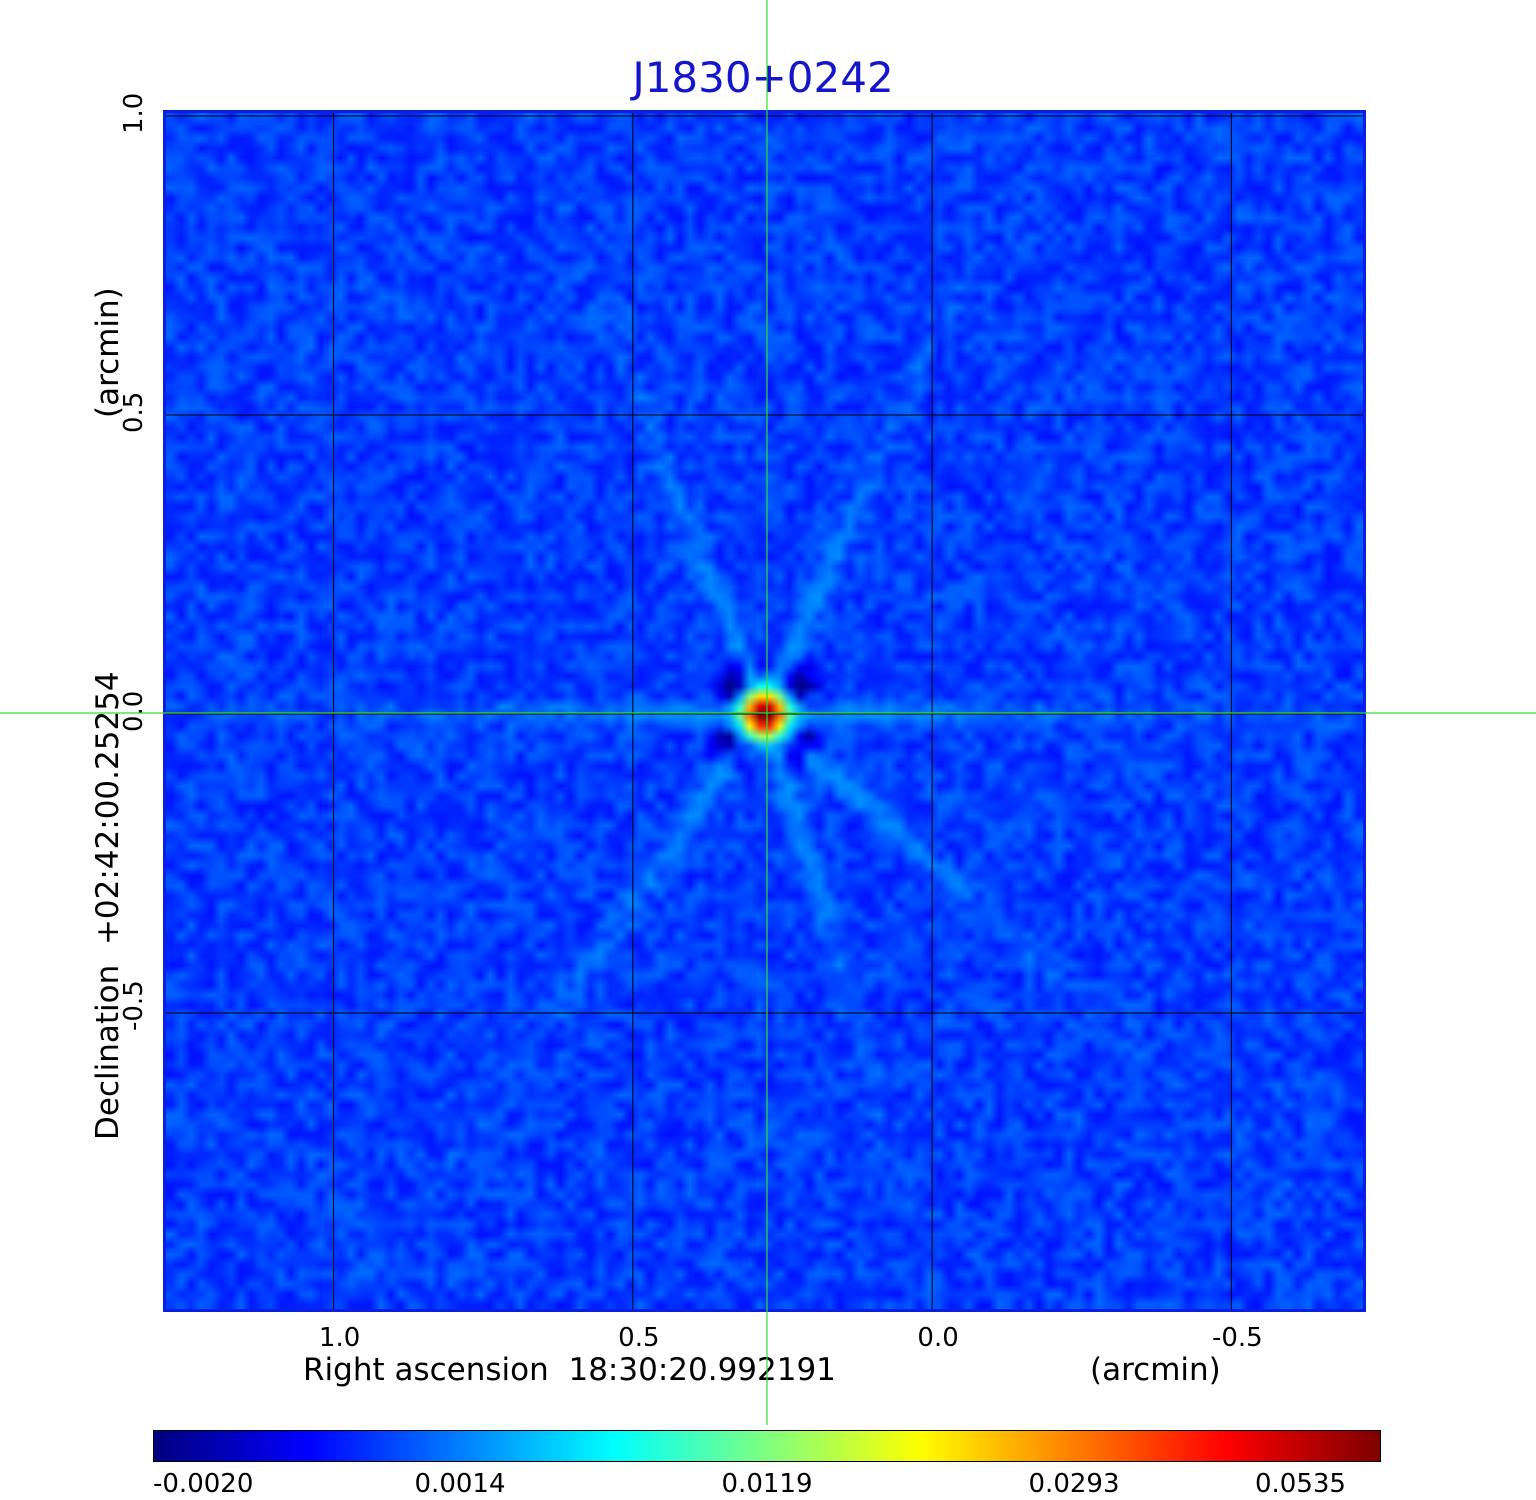 Image resolution: width=1536 pixels, height=1500 pixels. What do you see at coordinates (1300, 1484) in the screenshot?
I see `colorbar-tick-label: 0.0535` at bounding box center [1300, 1484].